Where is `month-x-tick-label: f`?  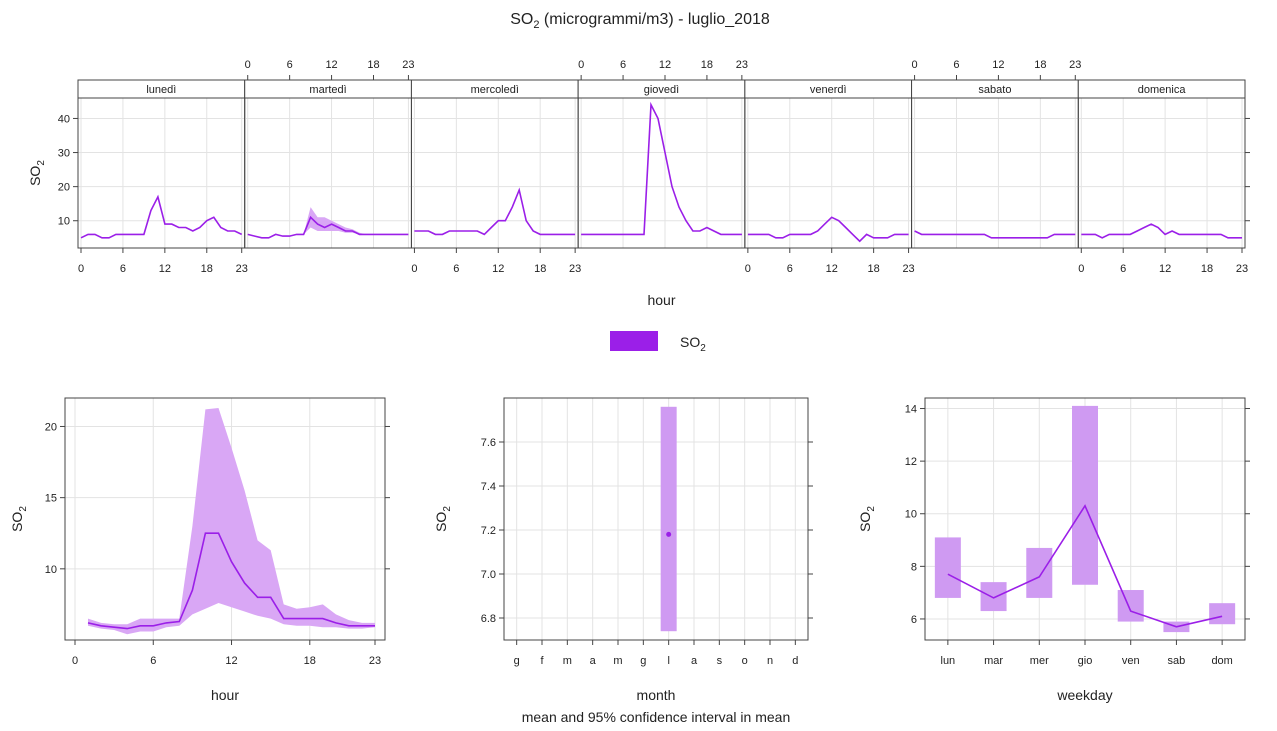
month-x-tick-label: f is located at coordinates (542, 661).